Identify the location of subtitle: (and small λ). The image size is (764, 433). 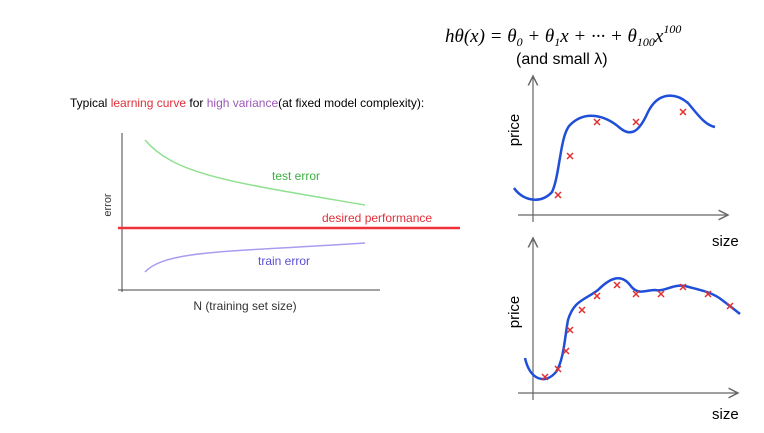
(562, 59).